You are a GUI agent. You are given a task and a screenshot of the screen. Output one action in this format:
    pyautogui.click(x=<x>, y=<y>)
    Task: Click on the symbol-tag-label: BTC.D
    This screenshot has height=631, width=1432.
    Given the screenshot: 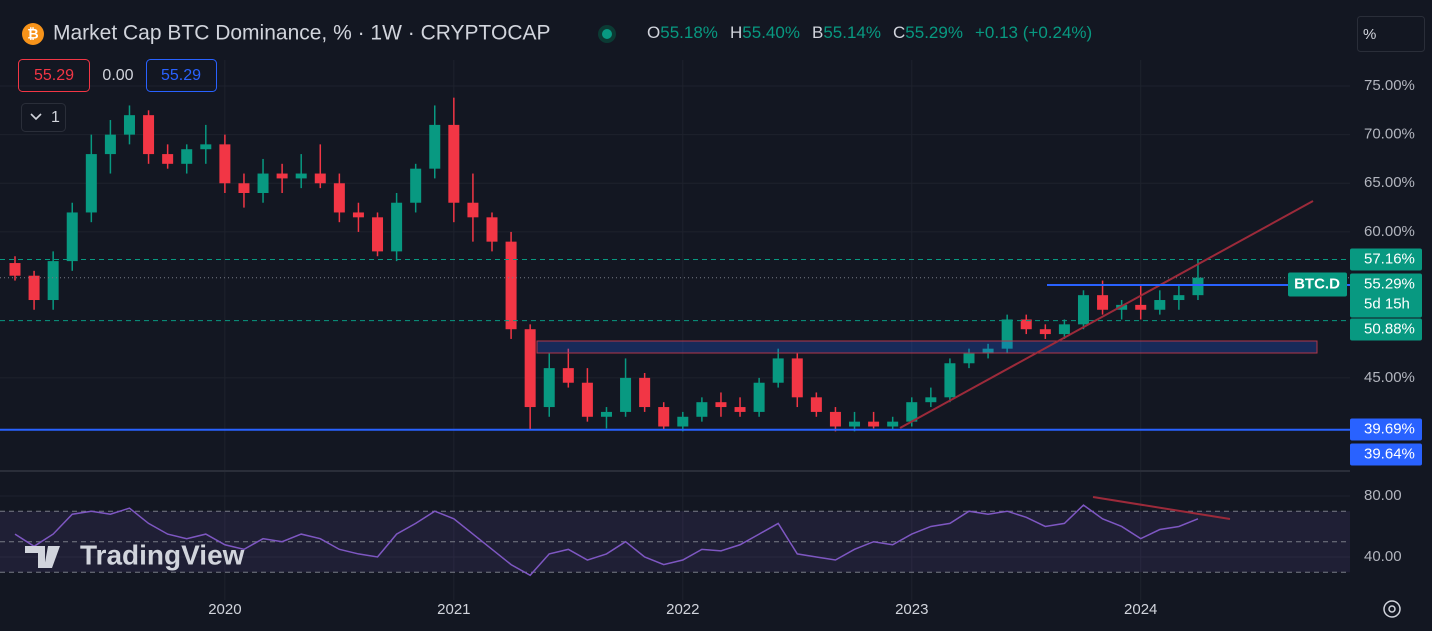 What is the action you would take?
    pyautogui.click(x=1317, y=284)
    